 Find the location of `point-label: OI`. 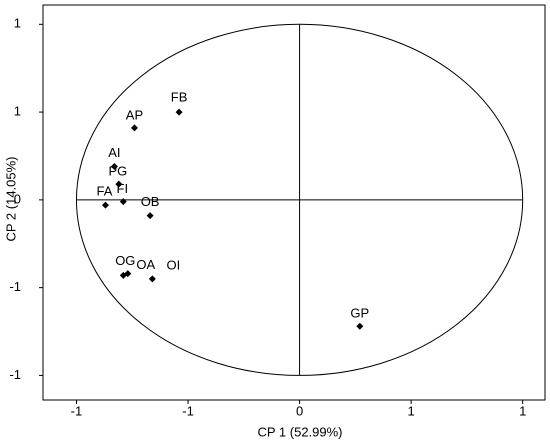

point-label: OI is located at coordinates (173, 264).